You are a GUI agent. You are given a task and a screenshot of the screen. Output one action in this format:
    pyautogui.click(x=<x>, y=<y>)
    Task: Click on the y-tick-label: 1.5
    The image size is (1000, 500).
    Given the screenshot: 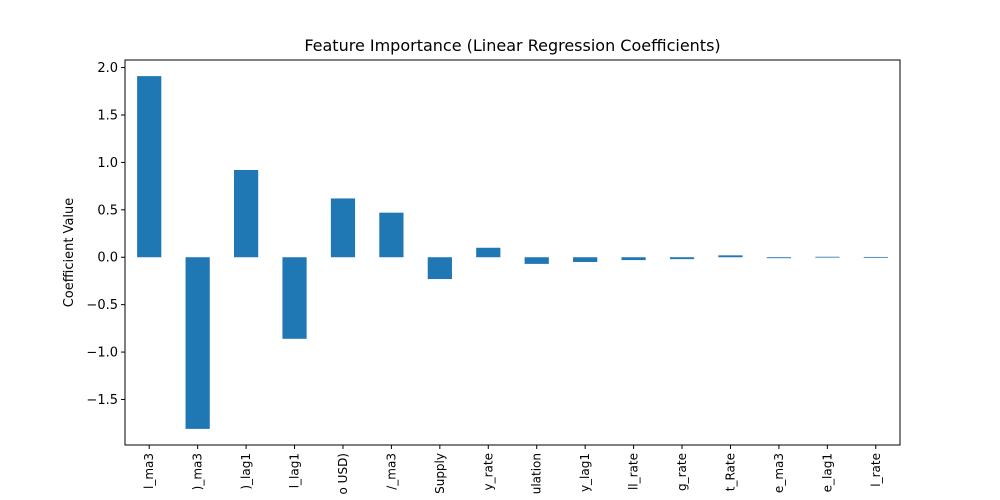 What is the action you would take?
    pyautogui.click(x=107, y=116)
    